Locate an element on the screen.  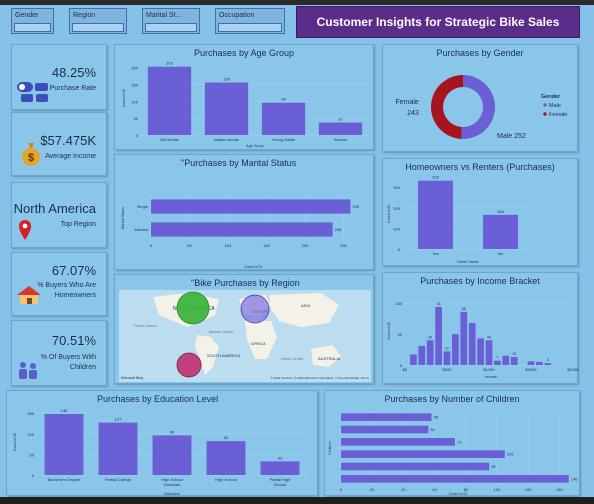
x-tick-label: 60 is located at coordinates (434, 489).